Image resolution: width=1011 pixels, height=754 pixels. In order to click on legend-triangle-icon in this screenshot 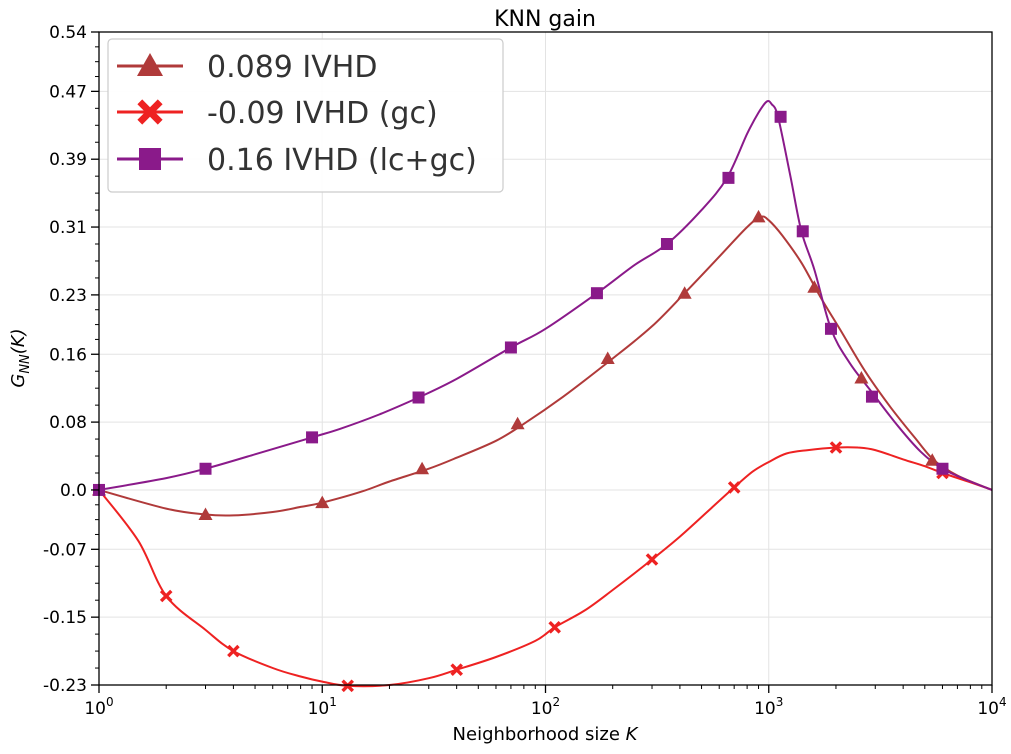, I will do `click(150, 64)`.